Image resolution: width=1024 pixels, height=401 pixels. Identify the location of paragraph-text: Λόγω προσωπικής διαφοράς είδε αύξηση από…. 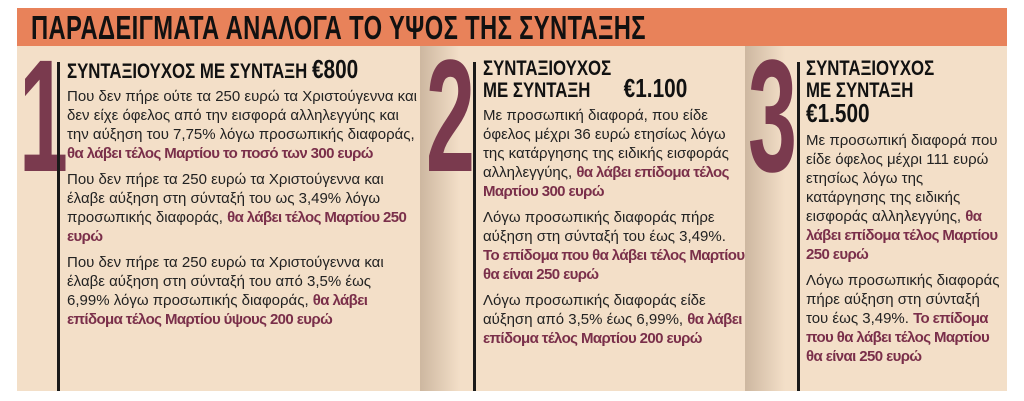
(594, 310).